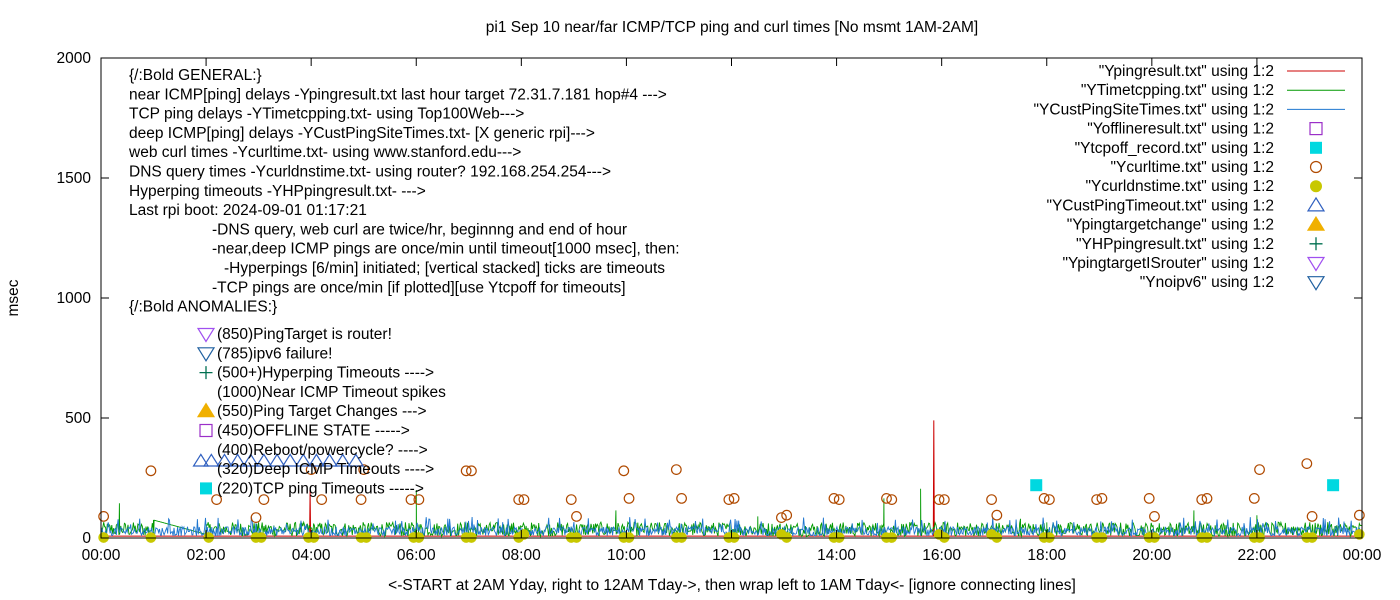  What do you see at coordinates (1170, 225) in the screenshot?
I see `legend-label-8: "Ypingtargetchange" using 1:2` at bounding box center [1170, 225].